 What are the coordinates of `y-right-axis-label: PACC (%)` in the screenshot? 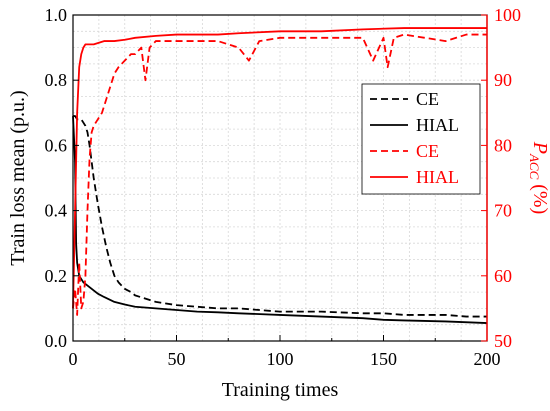 It's located at (538, 178).